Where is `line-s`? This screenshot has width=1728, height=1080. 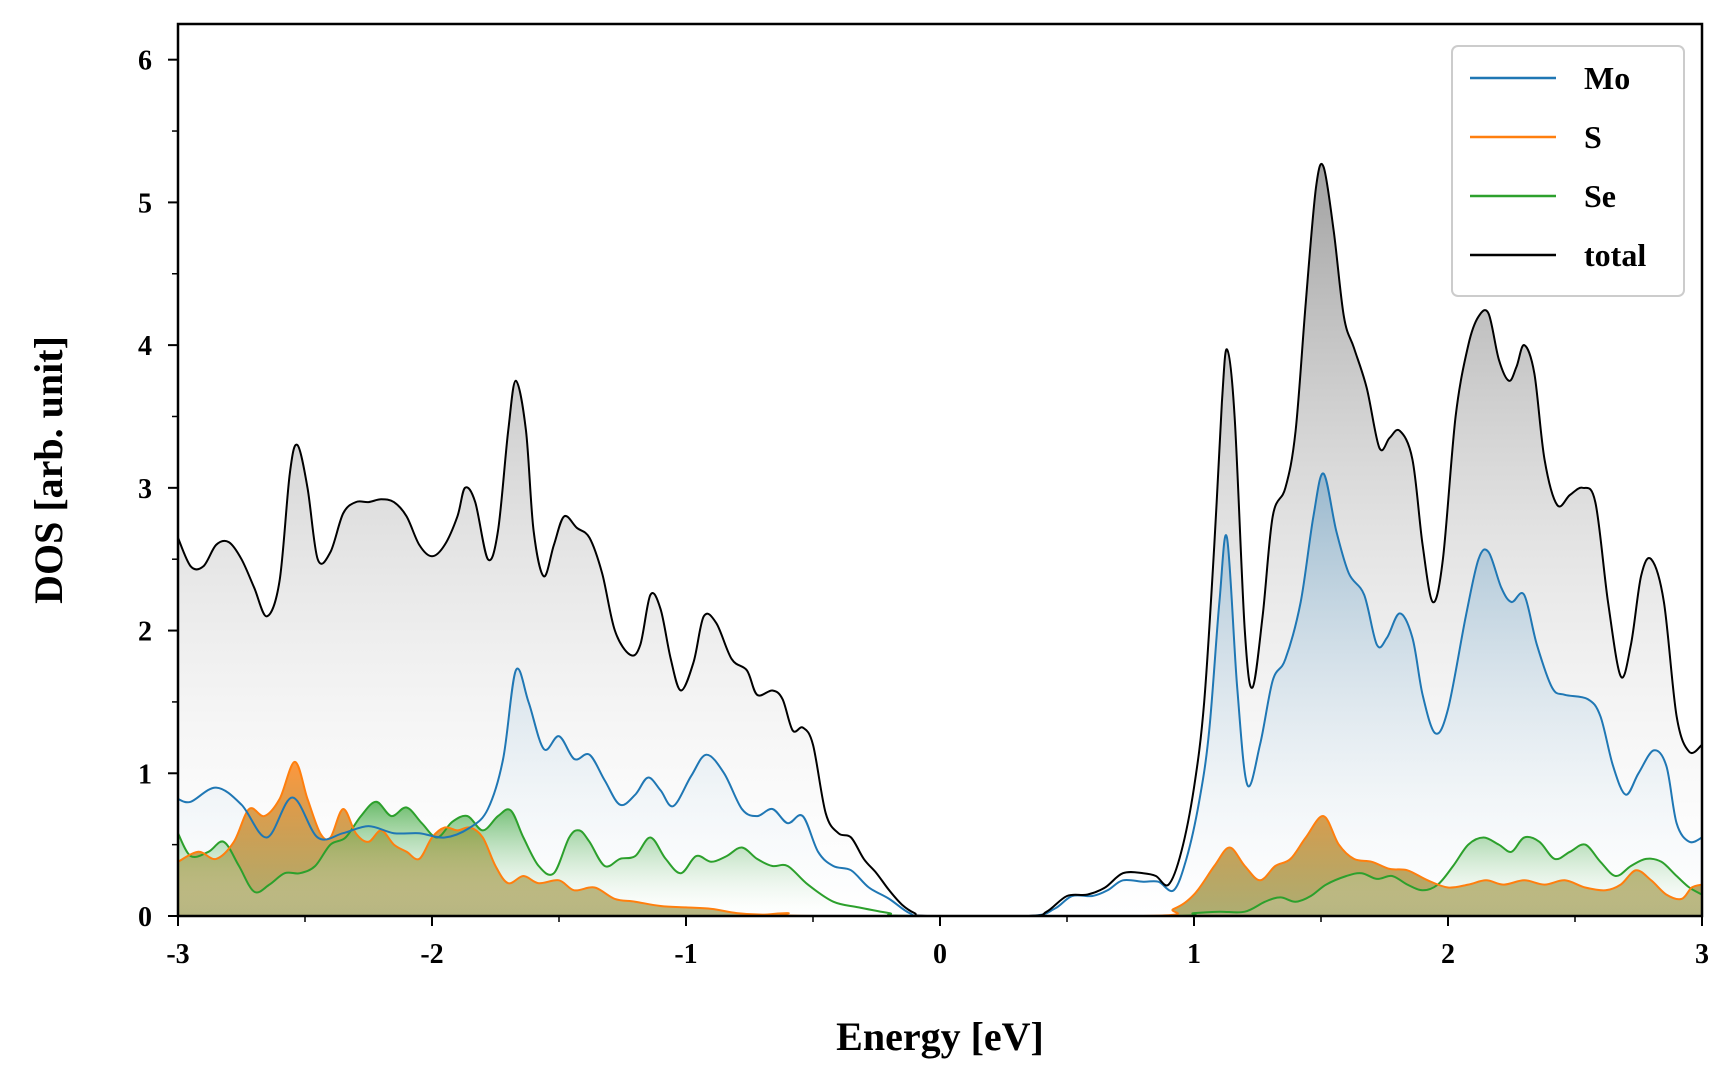
line-s is located at coordinates (940, 838).